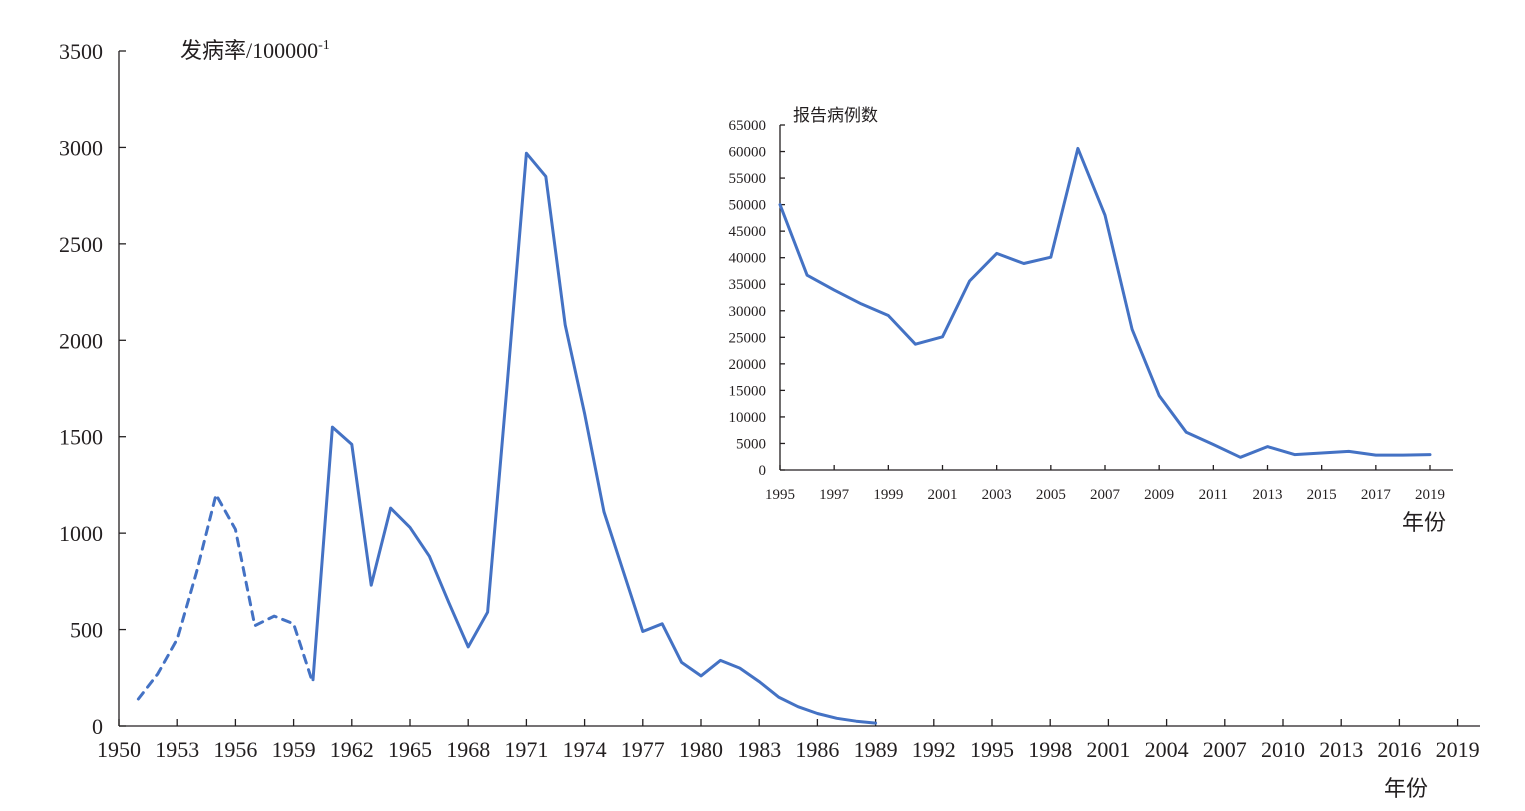 Image resolution: width=1525 pixels, height=811 pixels. I want to click on main-x-tick-label: 2010, so click(1283, 749).